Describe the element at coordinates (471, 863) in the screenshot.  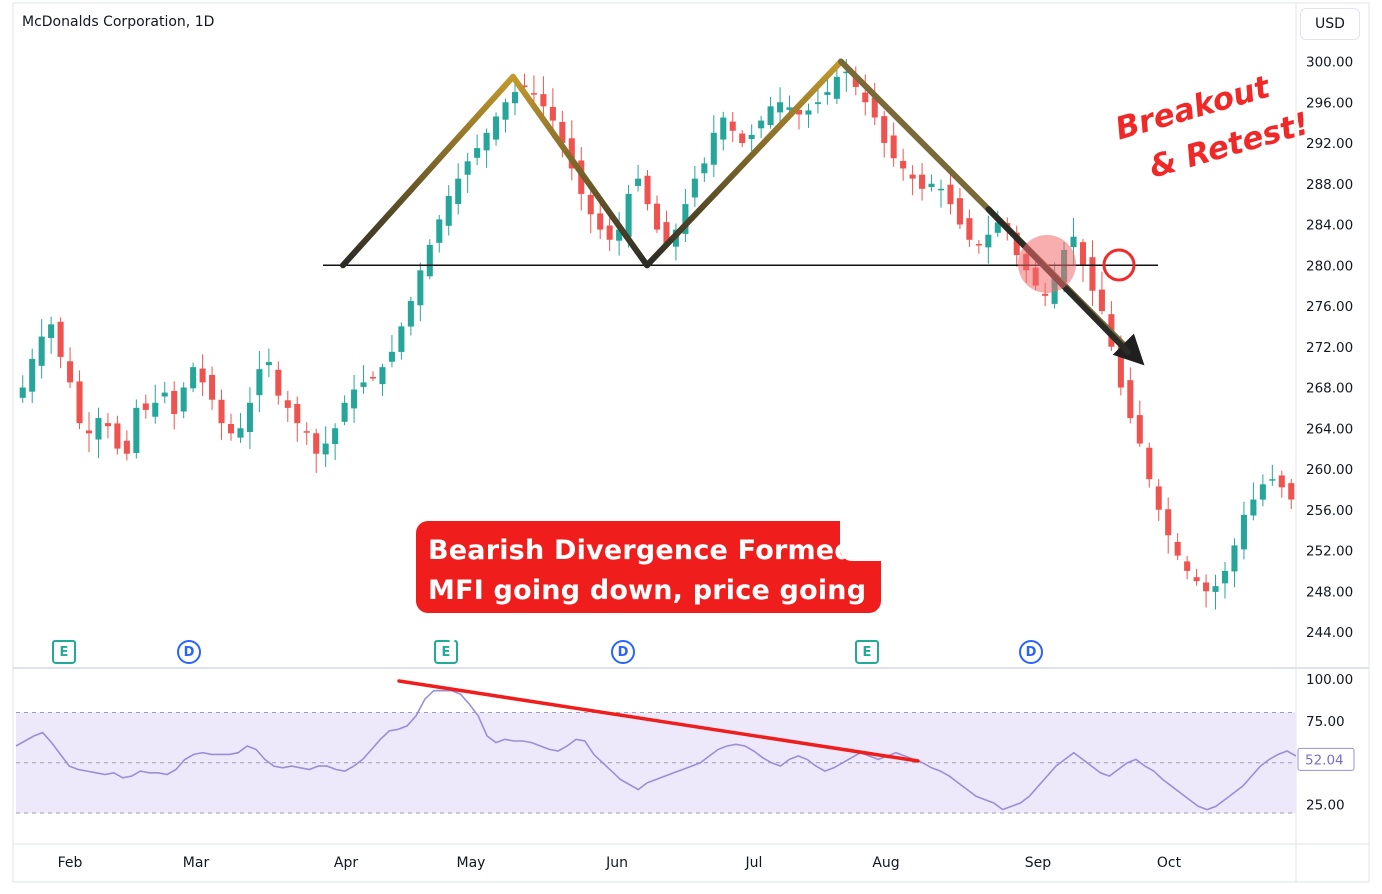
I see `time-tick-label: May` at that location.